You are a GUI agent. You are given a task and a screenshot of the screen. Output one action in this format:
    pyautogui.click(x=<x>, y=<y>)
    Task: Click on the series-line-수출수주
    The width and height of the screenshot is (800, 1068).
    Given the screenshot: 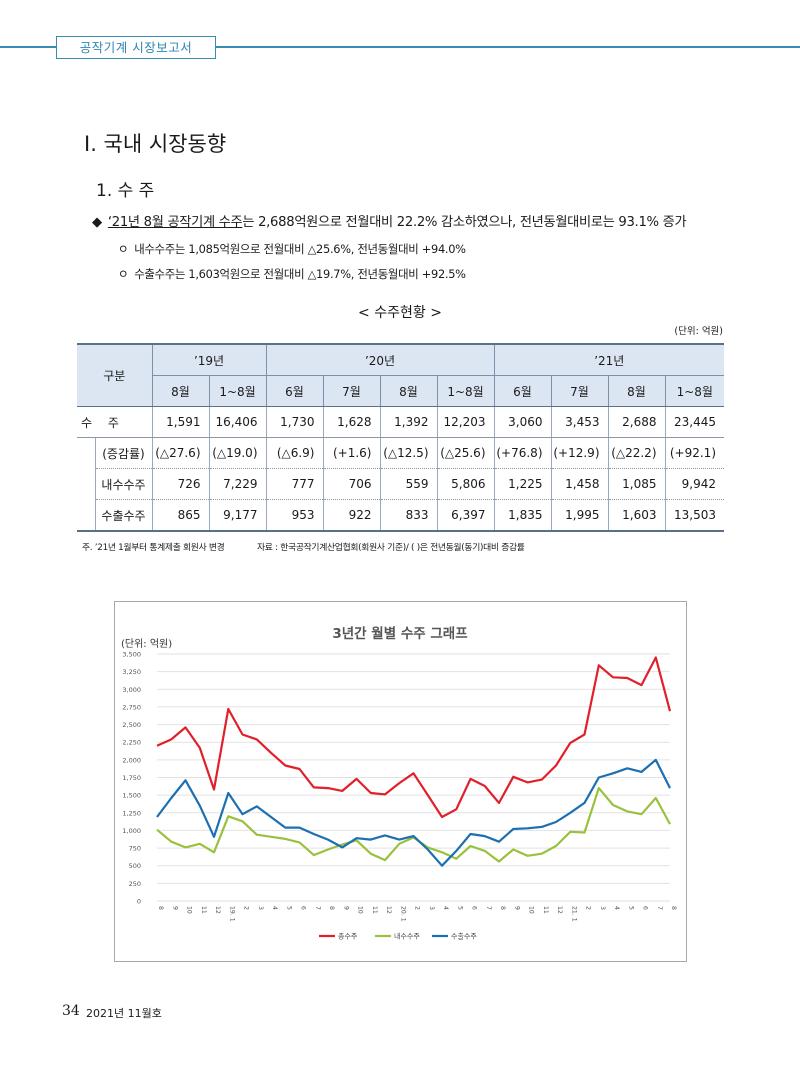 What is the action you would take?
    pyautogui.click(x=413, y=812)
    